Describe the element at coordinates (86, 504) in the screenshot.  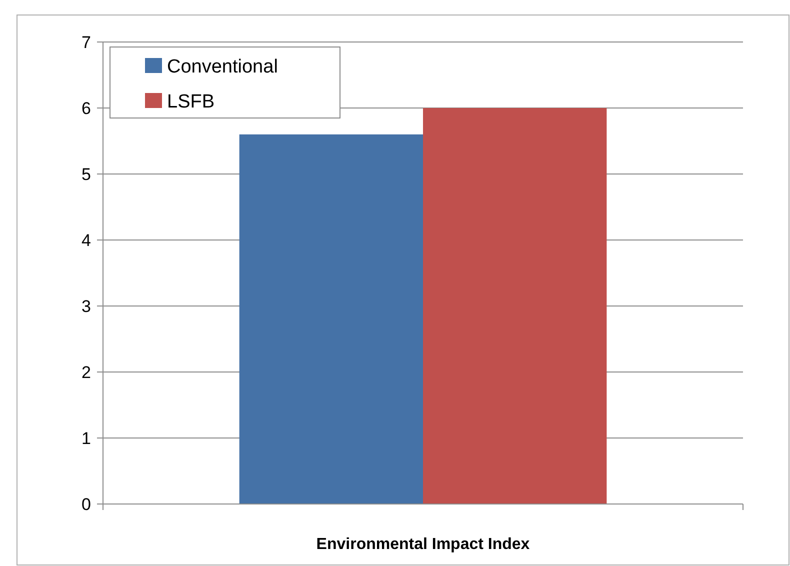
I see `y-tick-label: 0` at that location.